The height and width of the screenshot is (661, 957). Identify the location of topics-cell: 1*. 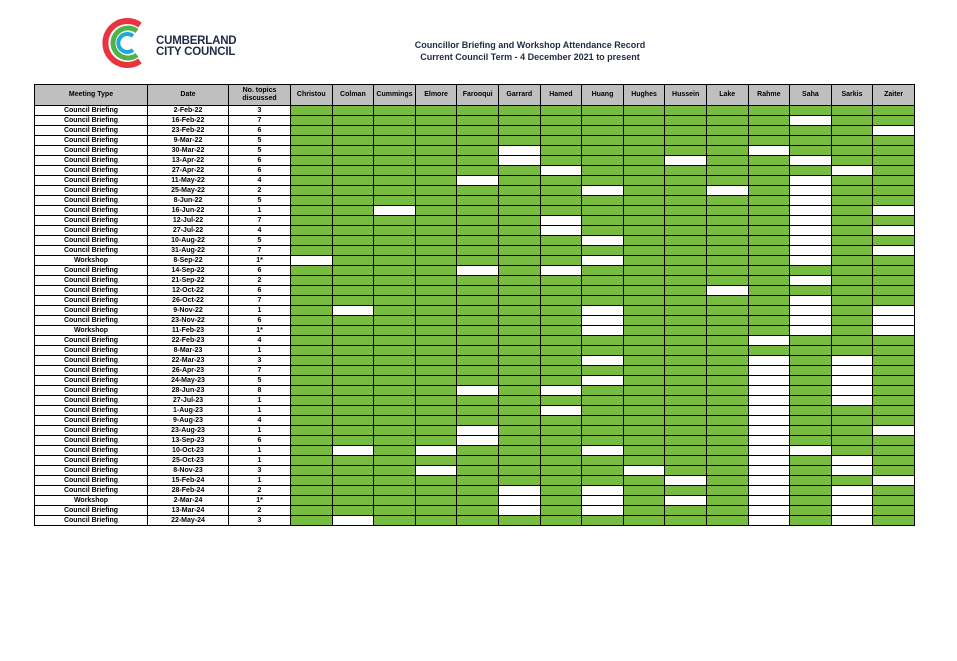
(259, 260).